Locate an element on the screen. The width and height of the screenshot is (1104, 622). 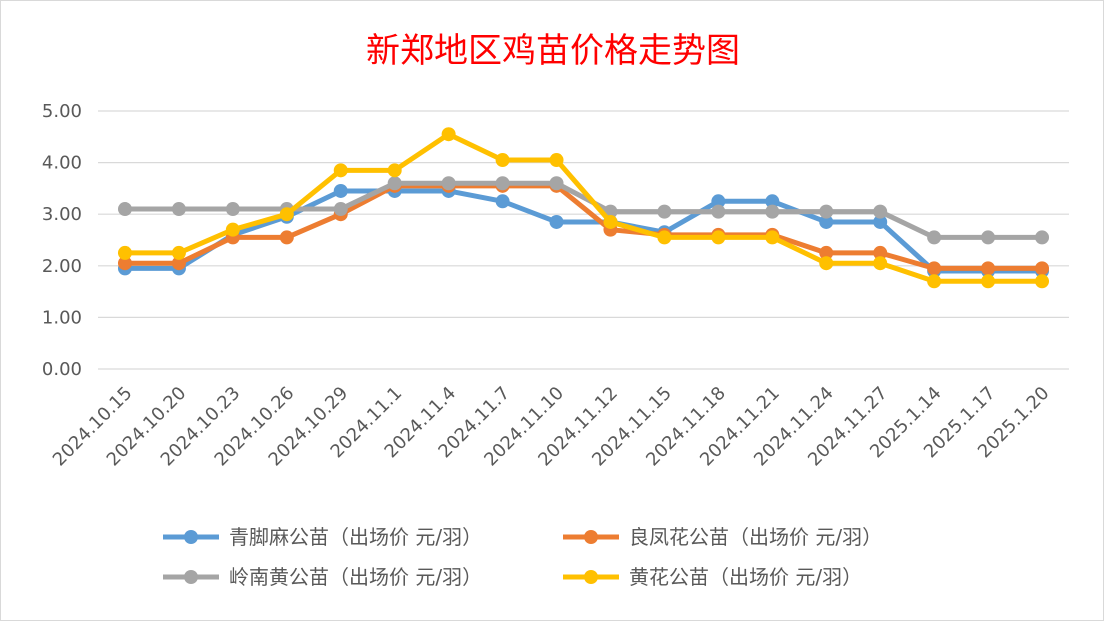
legend-item: 岭南黄公苗（出场价 元/羽） is located at coordinates (322, 577).